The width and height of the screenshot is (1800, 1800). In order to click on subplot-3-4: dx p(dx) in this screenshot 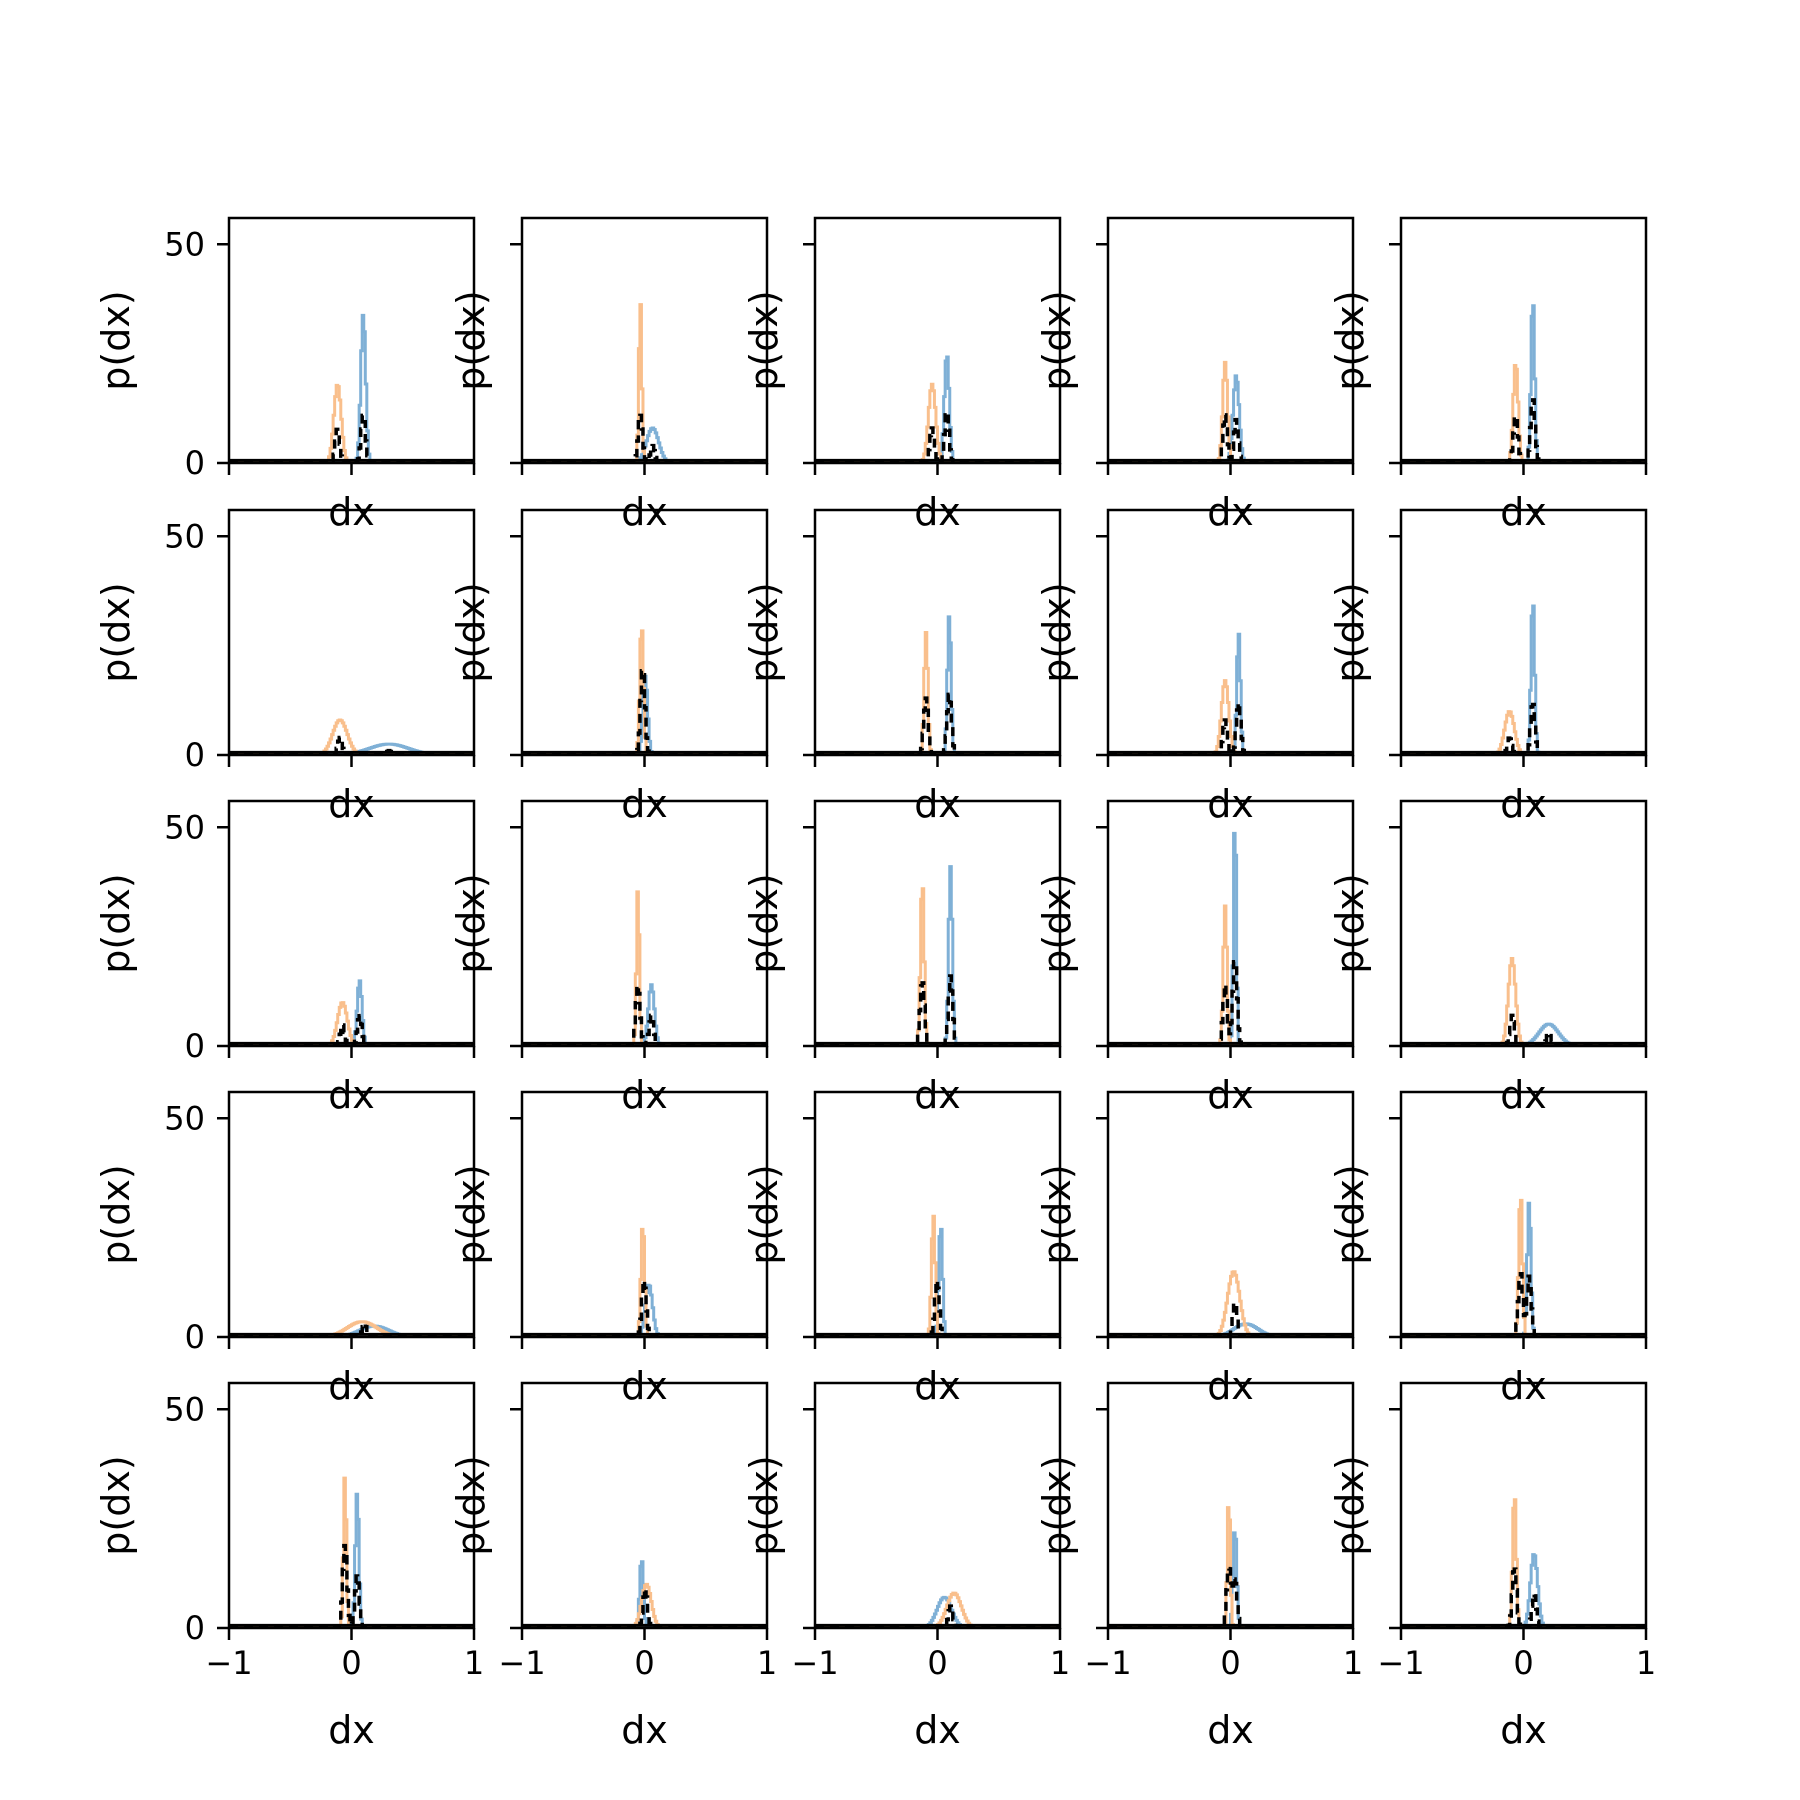, I will do `click(1195, 958)`.